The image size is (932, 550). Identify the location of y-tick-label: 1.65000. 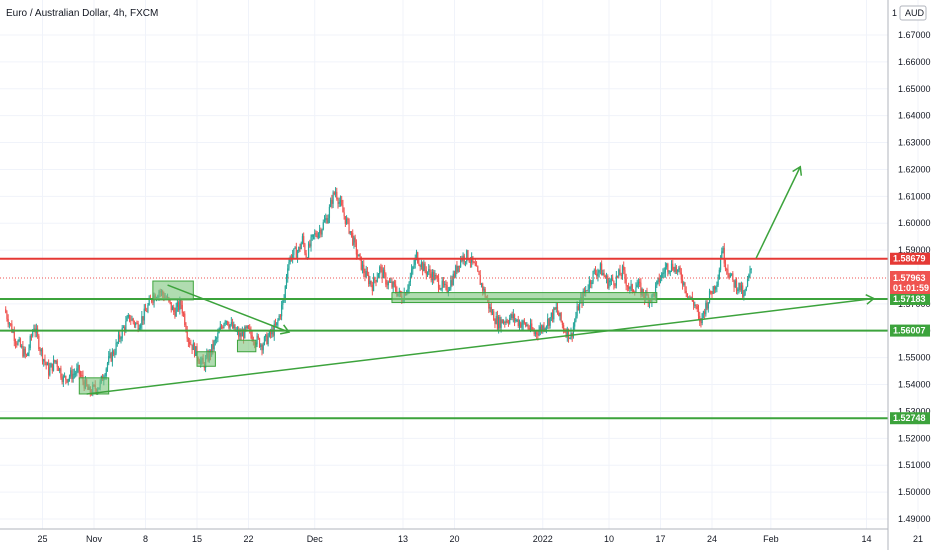
(914, 89).